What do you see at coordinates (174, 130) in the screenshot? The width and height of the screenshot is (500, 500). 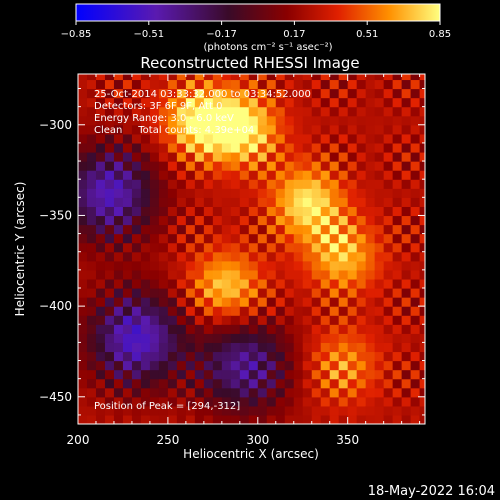 I see `annotation-total-counts: Clean Total counts: 4.39e+04` at bounding box center [174, 130].